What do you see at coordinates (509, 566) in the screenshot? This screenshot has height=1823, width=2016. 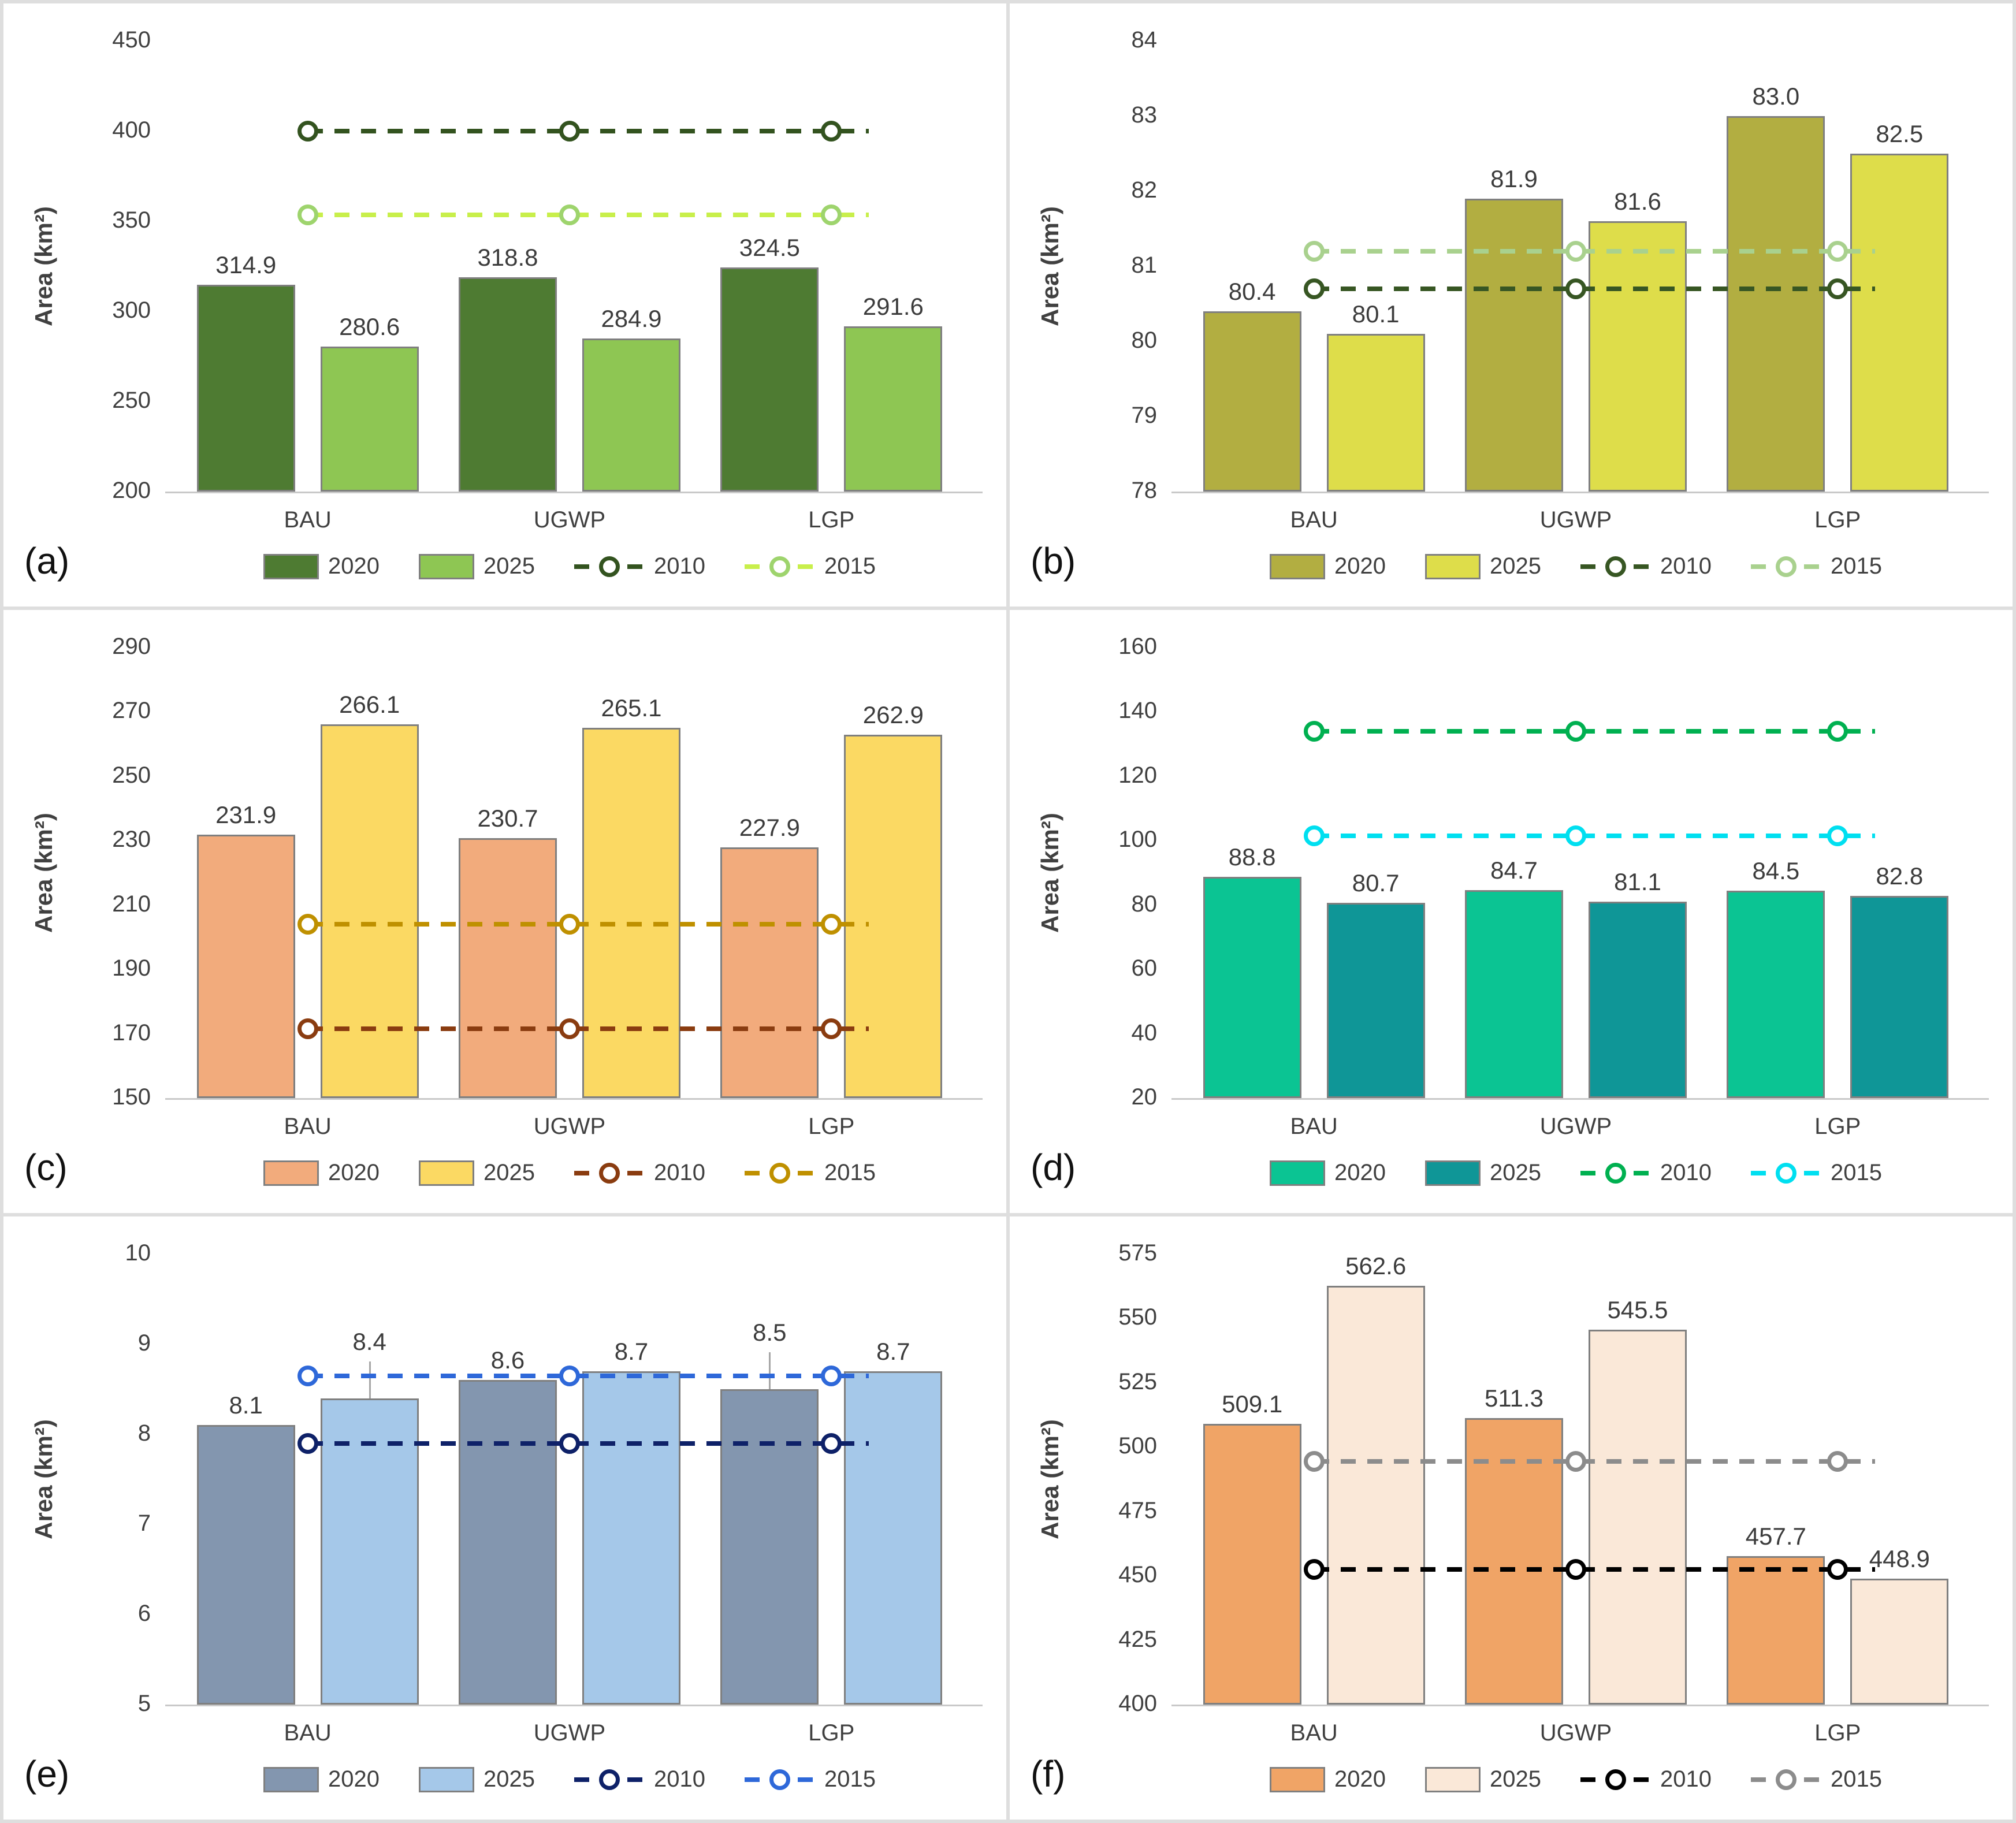 I see `legend-label-2025: 2025` at bounding box center [509, 566].